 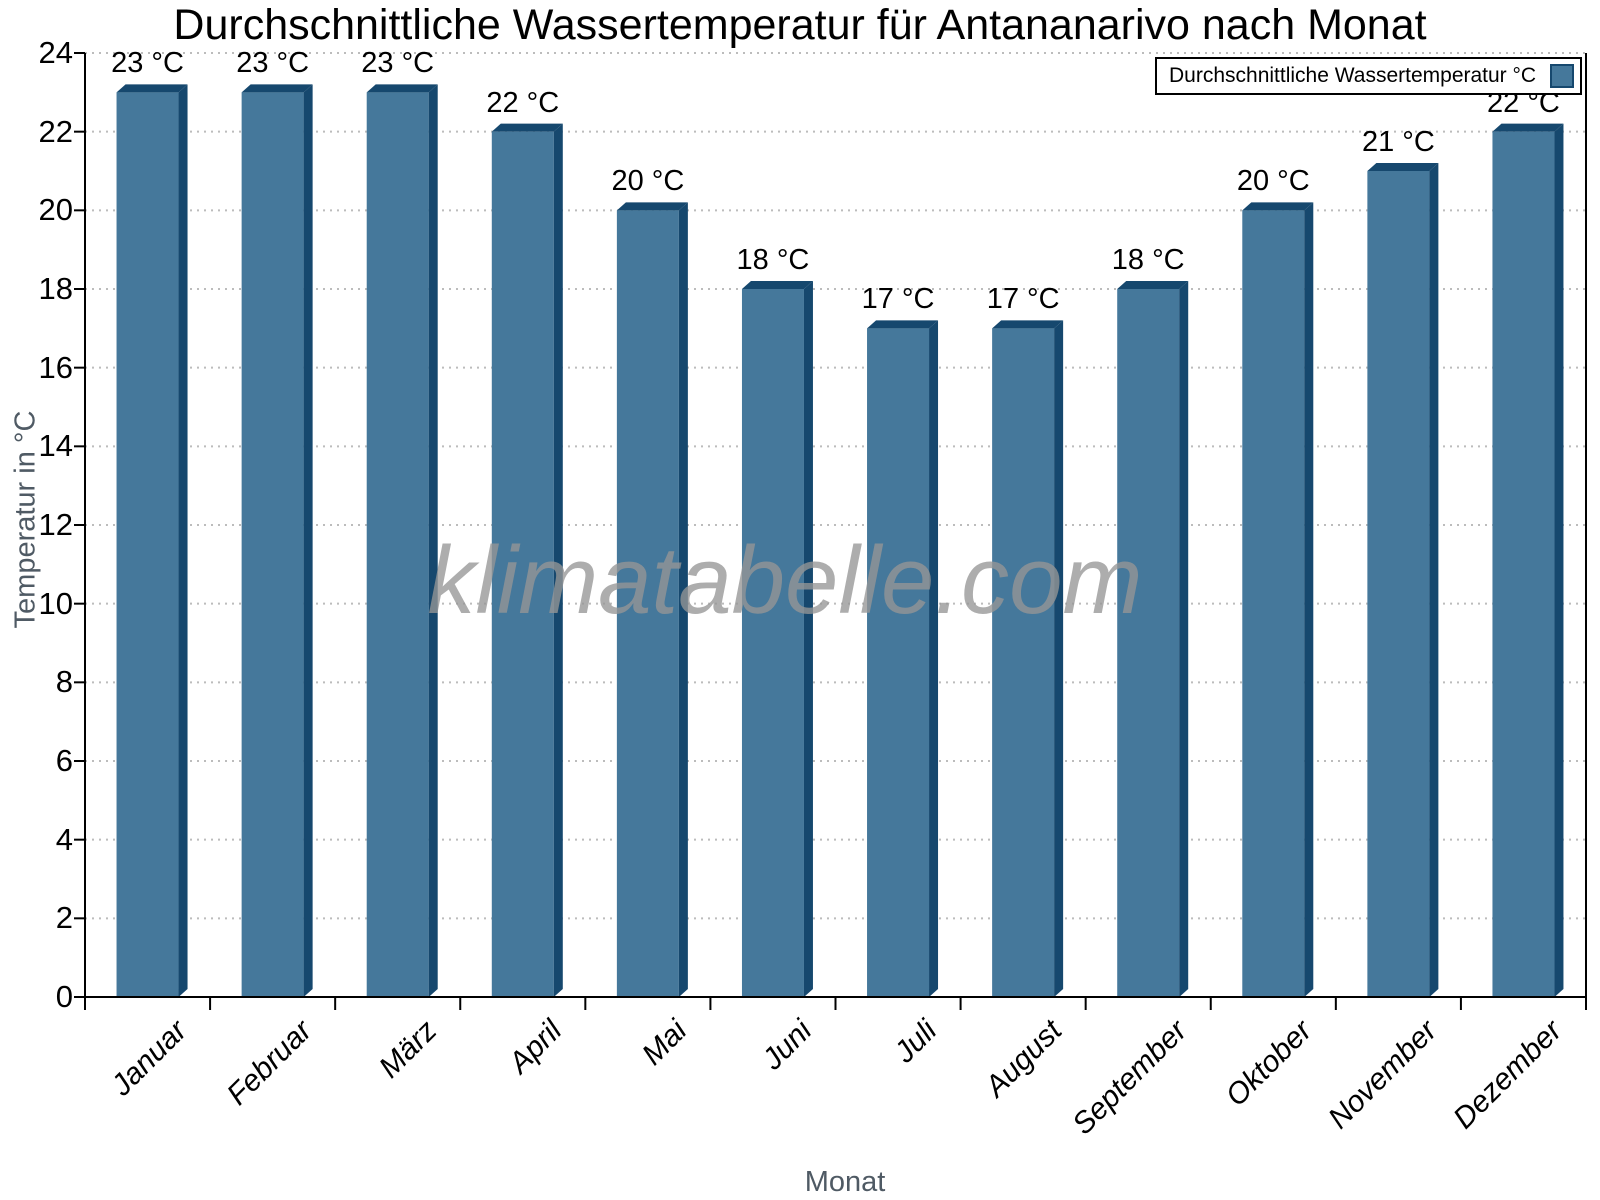 What do you see at coordinates (772, 643) in the screenshot?
I see `bar-face-Juni` at bounding box center [772, 643].